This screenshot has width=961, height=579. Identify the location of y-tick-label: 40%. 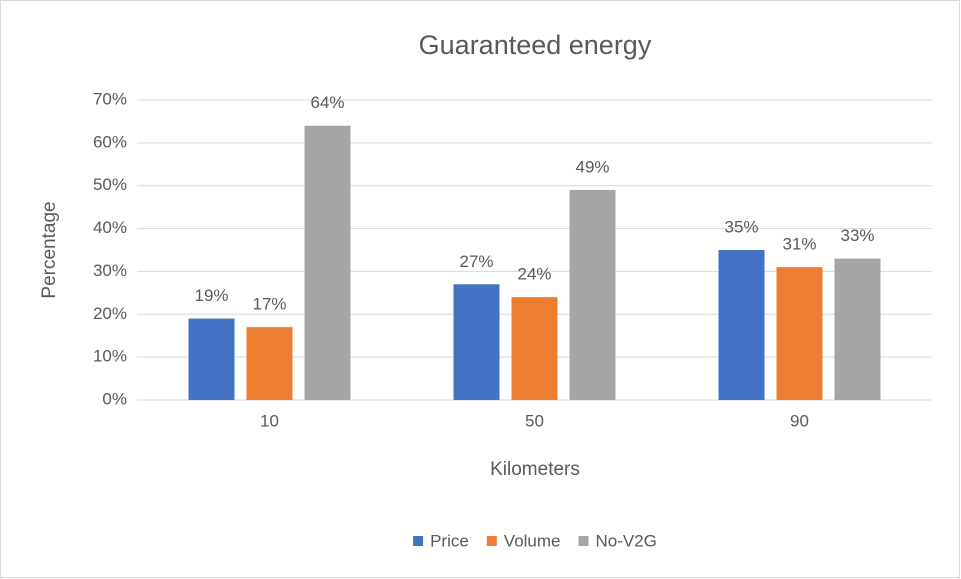
(110, 227).